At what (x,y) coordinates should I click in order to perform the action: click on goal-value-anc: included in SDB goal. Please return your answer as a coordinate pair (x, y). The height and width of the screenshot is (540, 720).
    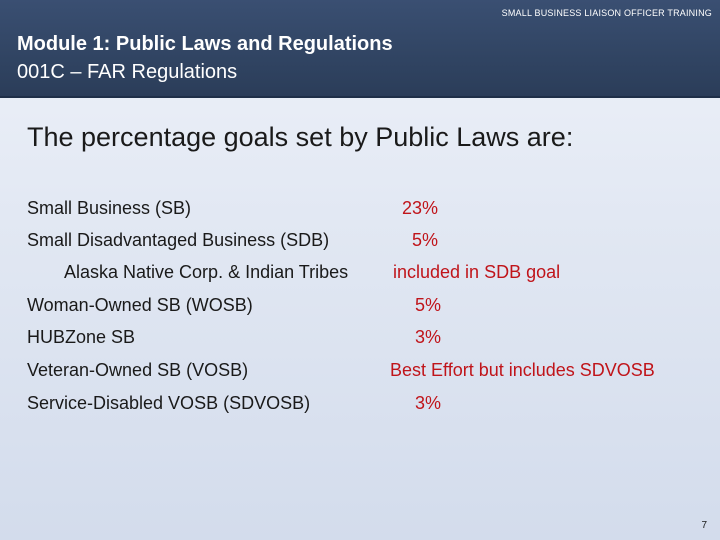
    Looking at the image, I should click on (477, 272).